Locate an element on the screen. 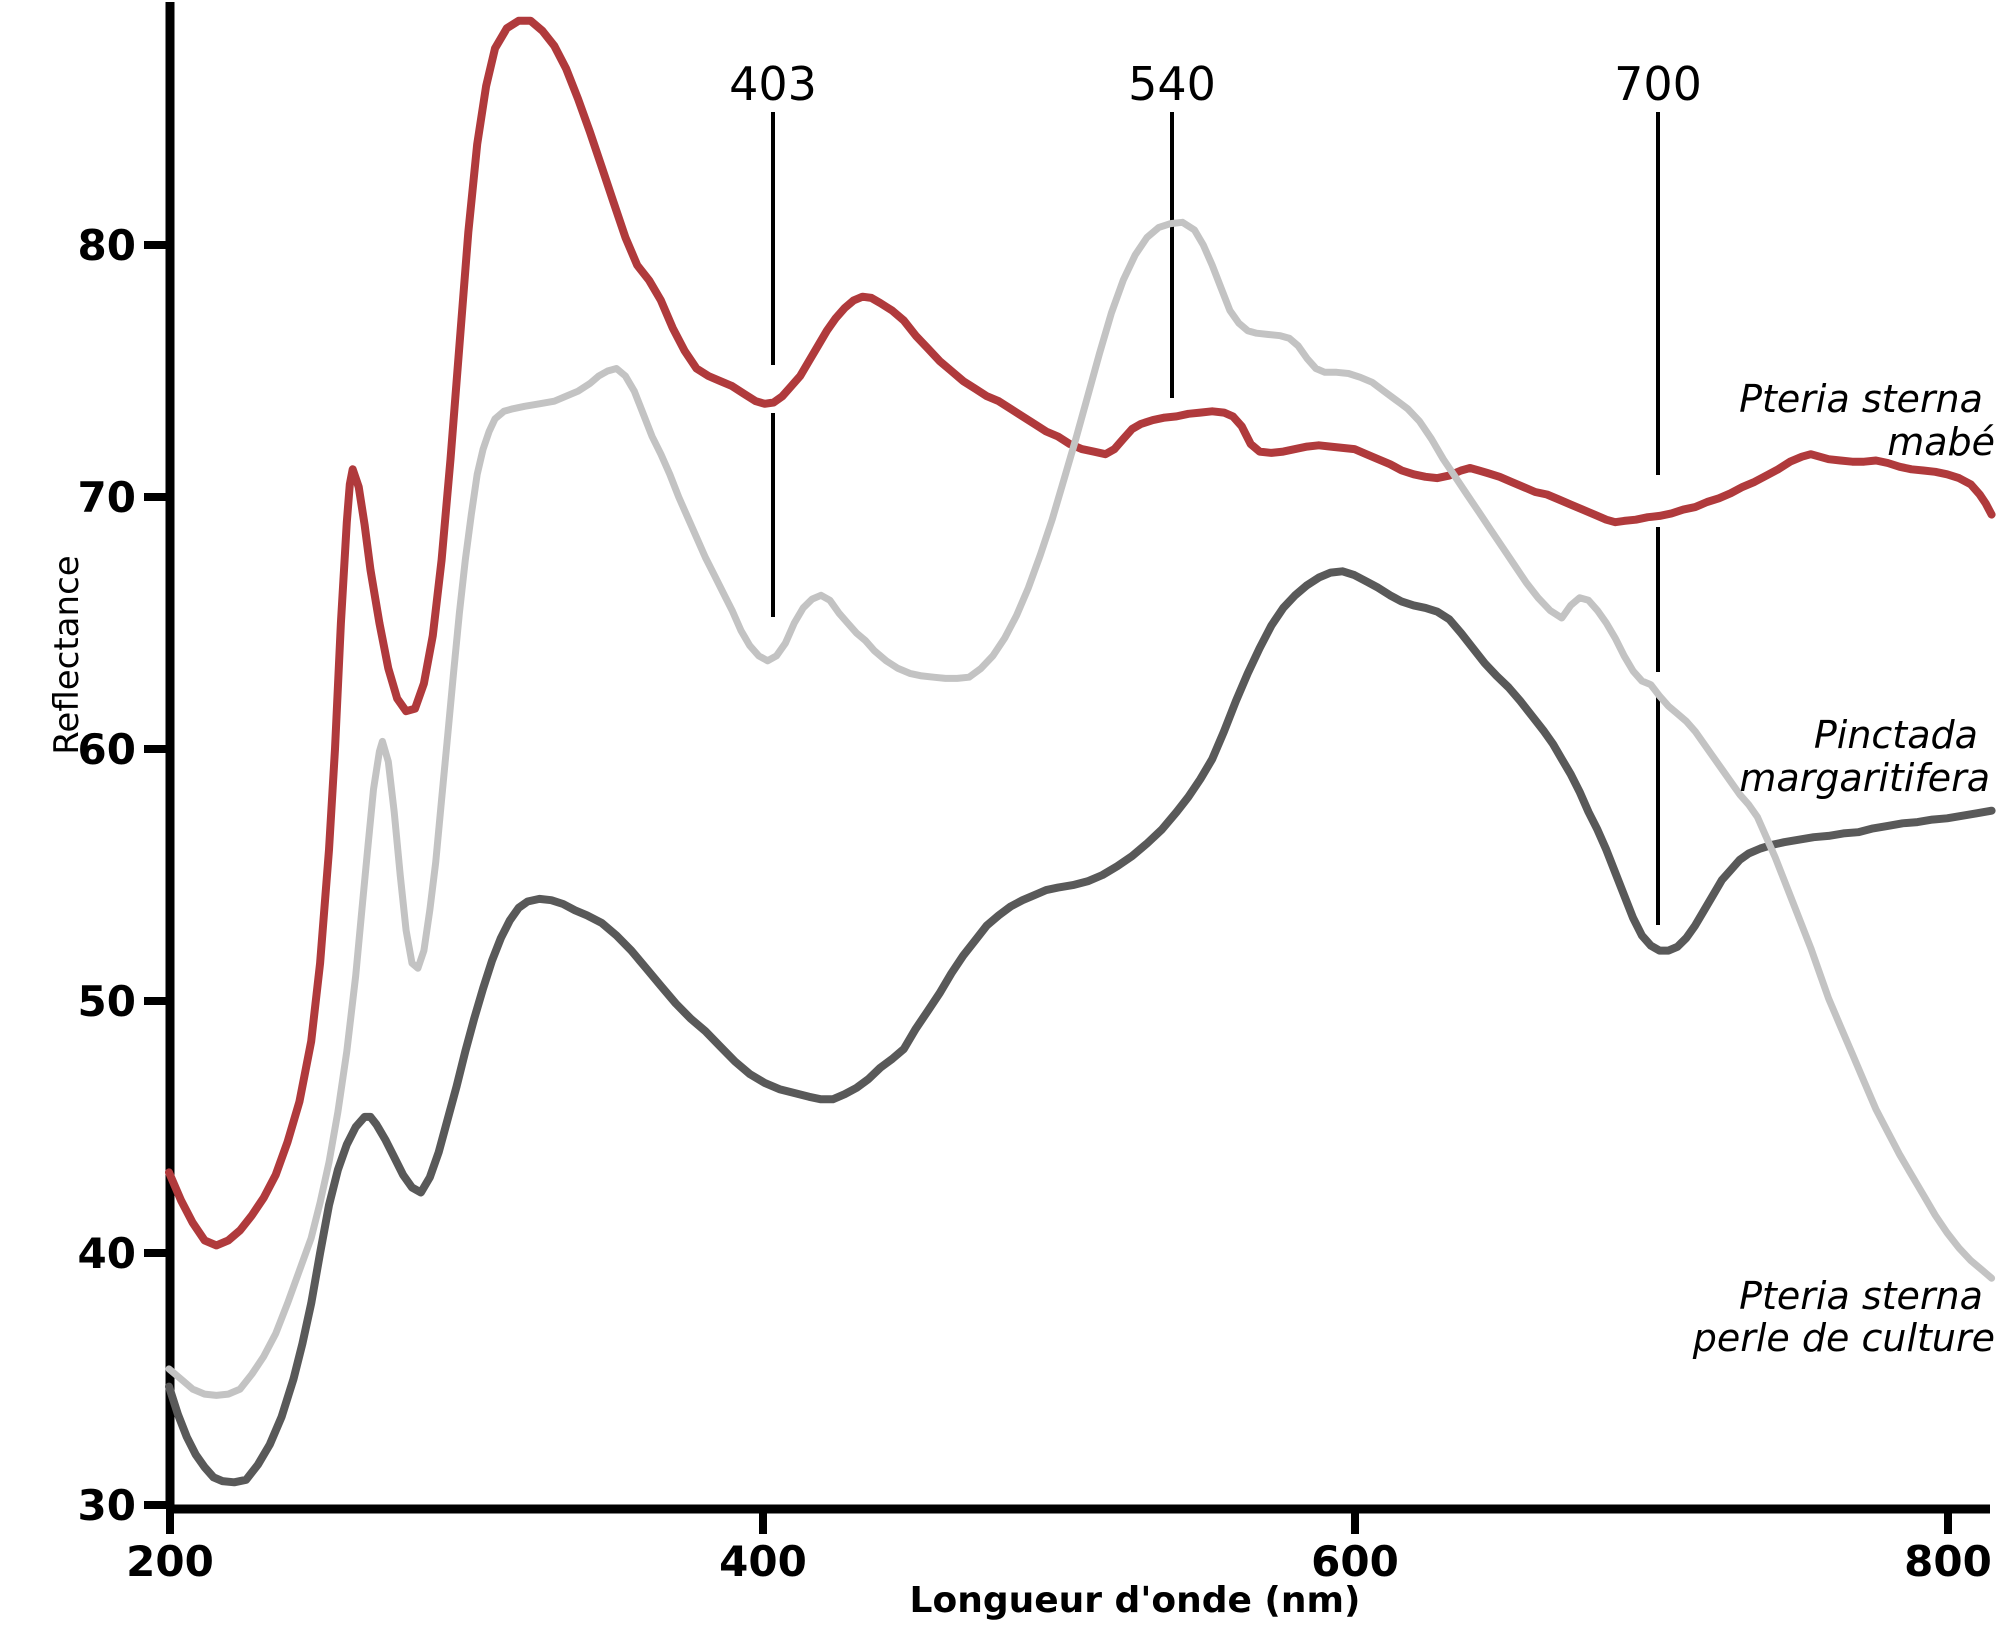  annotation-403-label: 403 is located at coordinates (773, 84).